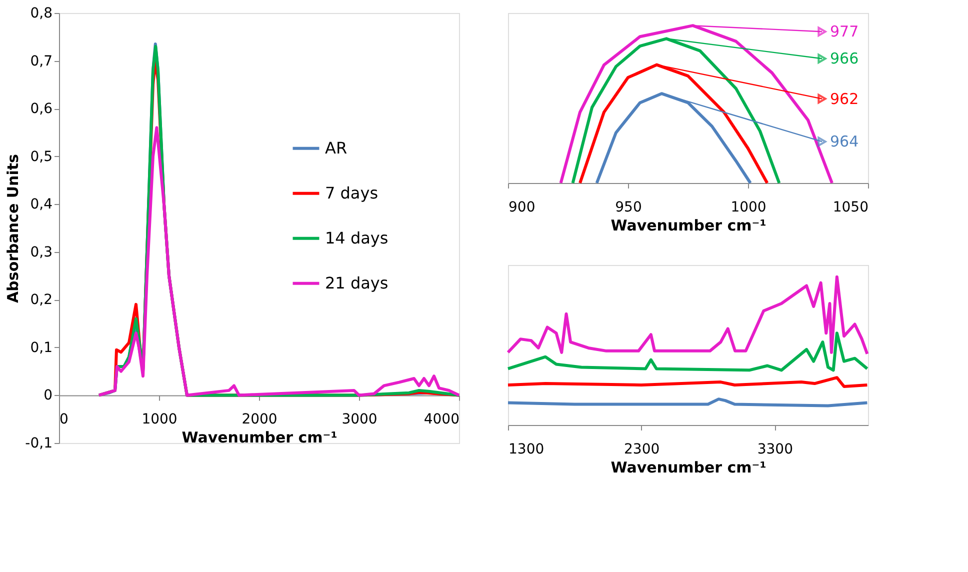  Describe the element at coordinates (356, 282) in the screenshot. I see `legend-label: 21 days` at that location.